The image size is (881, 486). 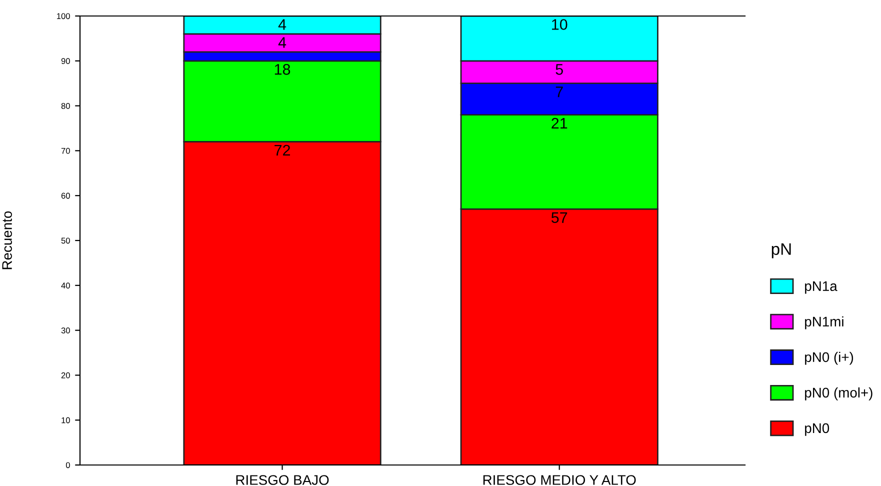 I want to click on x-tick-label: RIESGO BAJO, so click(x=282, y=480).